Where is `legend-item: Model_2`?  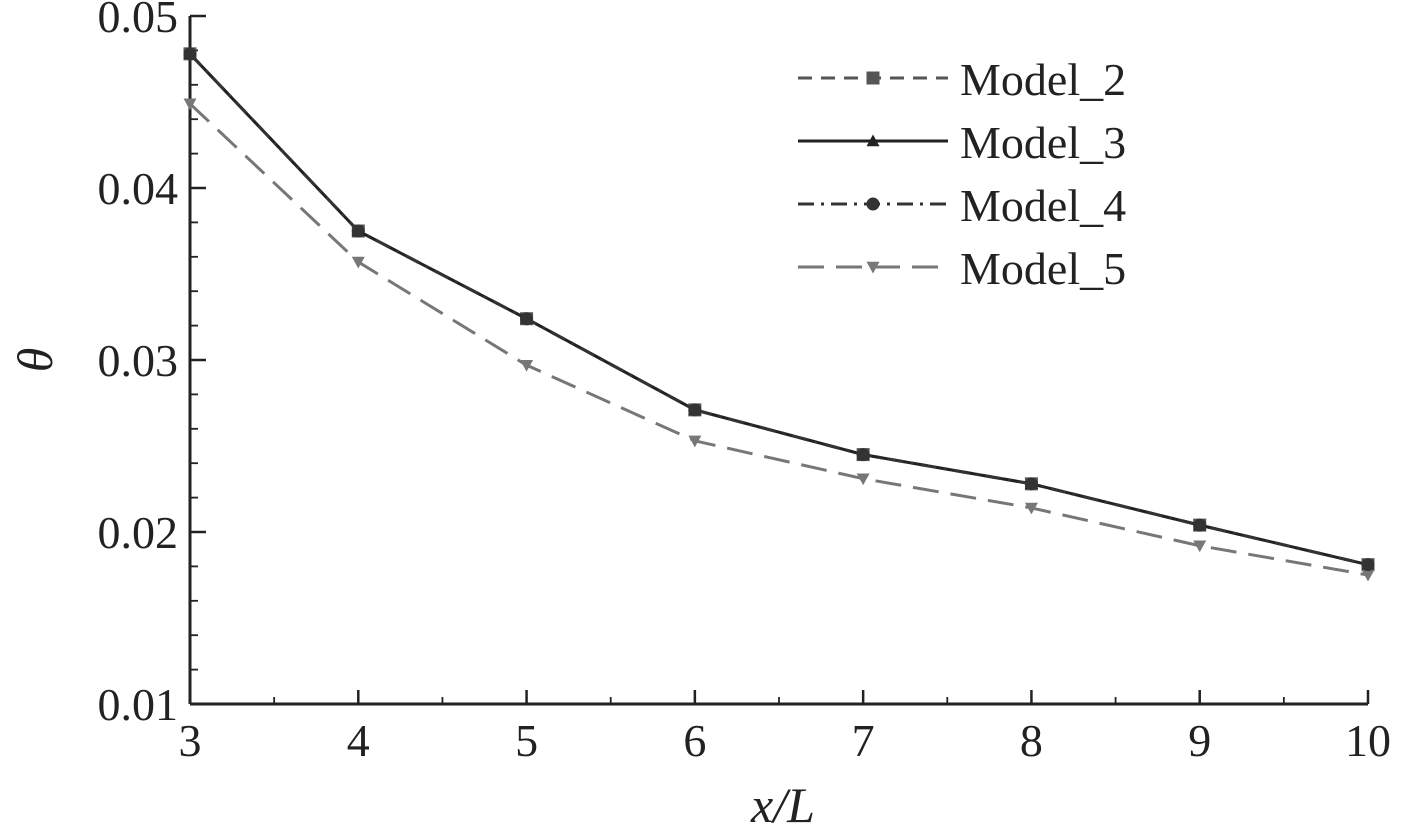
legend-item: Model_2 is located at coordinates (962, 79).